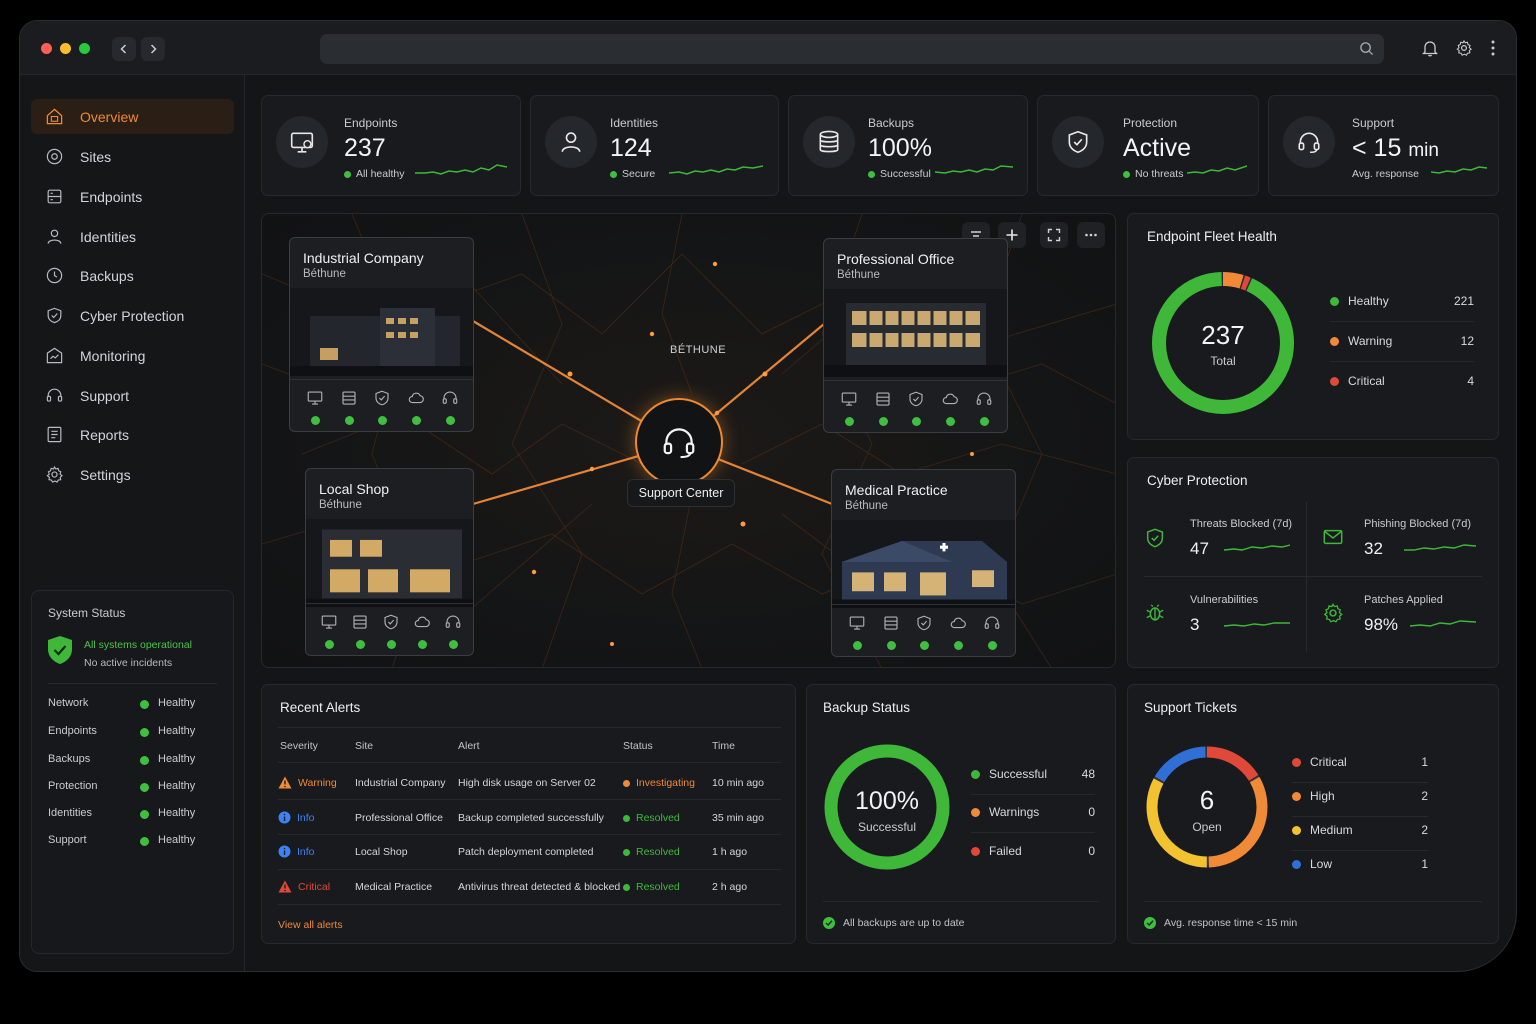 This screenshot has height=1024, width=1536. What do you see at coordinates (132, 196) in the screenshot?
I see `sidebar-item-endpoints: Endpoints` at bounding box center [132, 196].